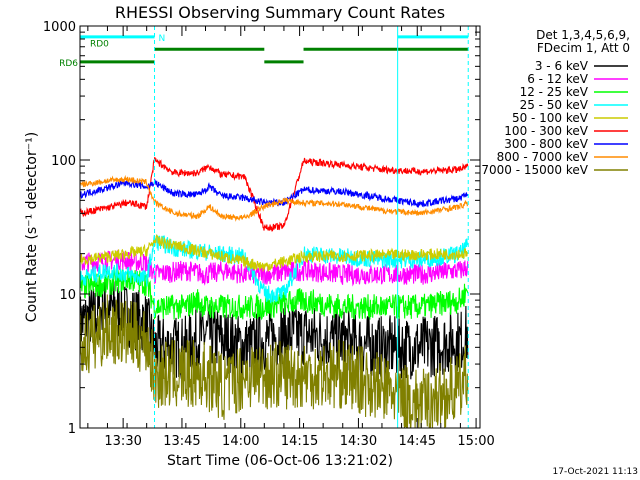 The height and width of the screenshot is (480, 640). I want to click on x-tick-label-1: 13:45, so click(181, 441).